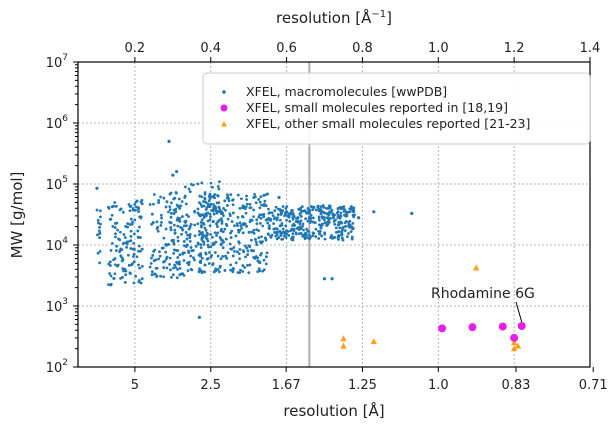 The image size is (612, 424). I want to click on x-axis-top-title-main: resolution [Å, so click(324, 17).